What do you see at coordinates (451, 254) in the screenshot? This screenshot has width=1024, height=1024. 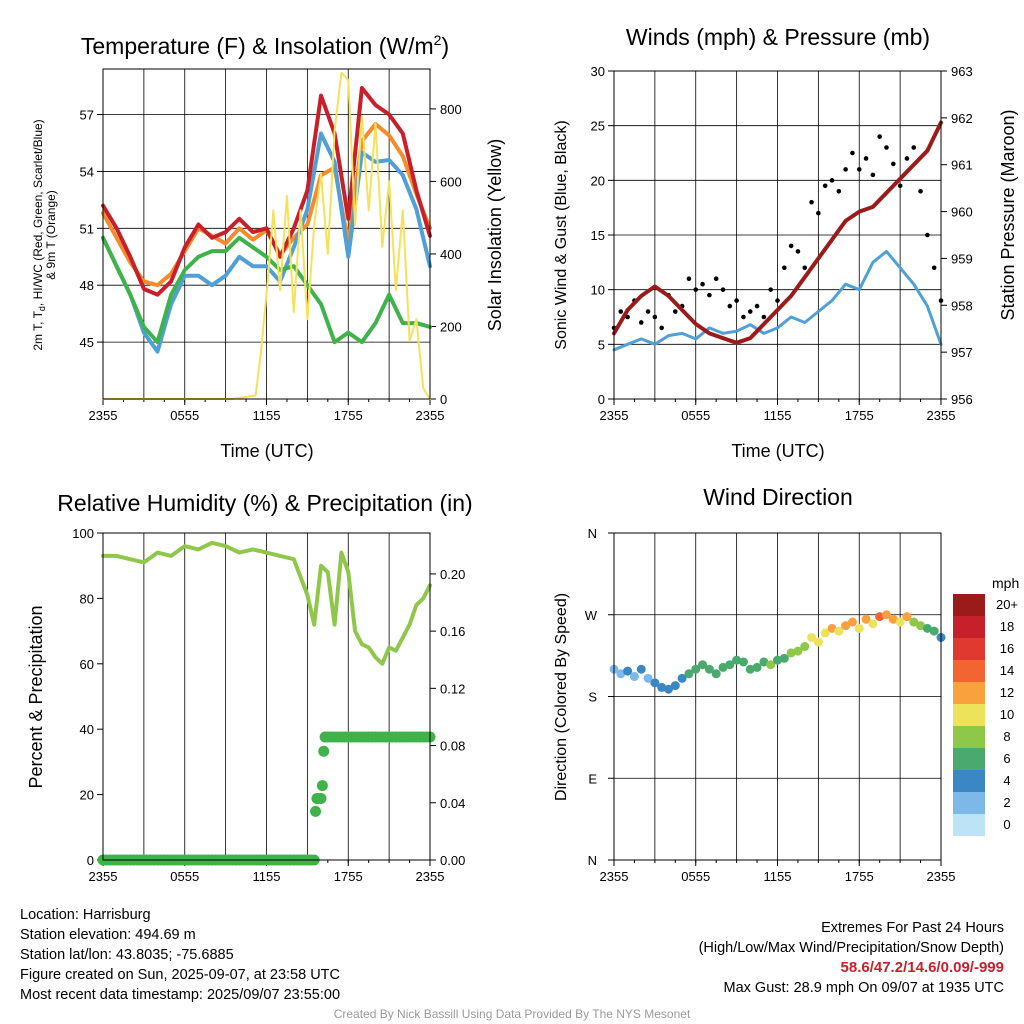 I see `y2-tick-label: 400` at bounding box center [451, 254].